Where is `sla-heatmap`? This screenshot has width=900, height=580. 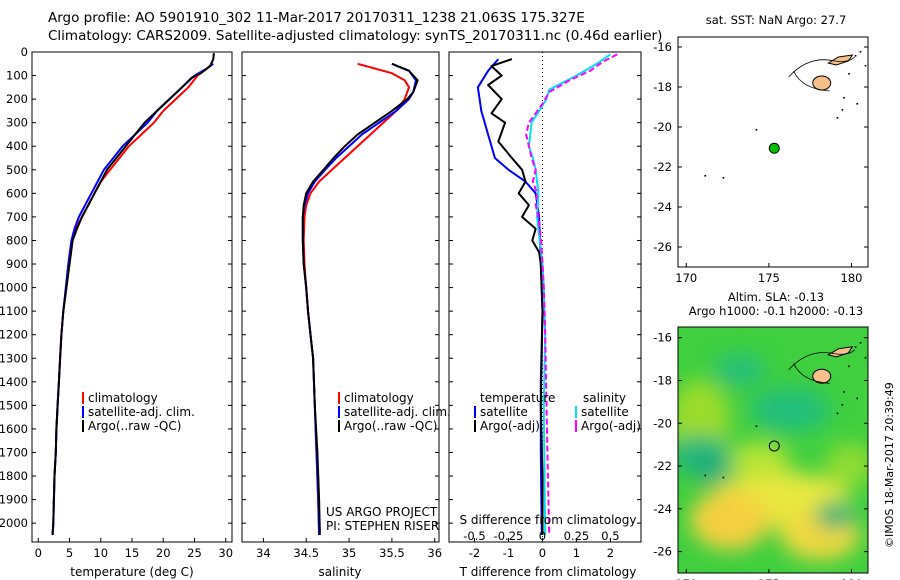
sla-heatmap is located at coordinates (773, 450).